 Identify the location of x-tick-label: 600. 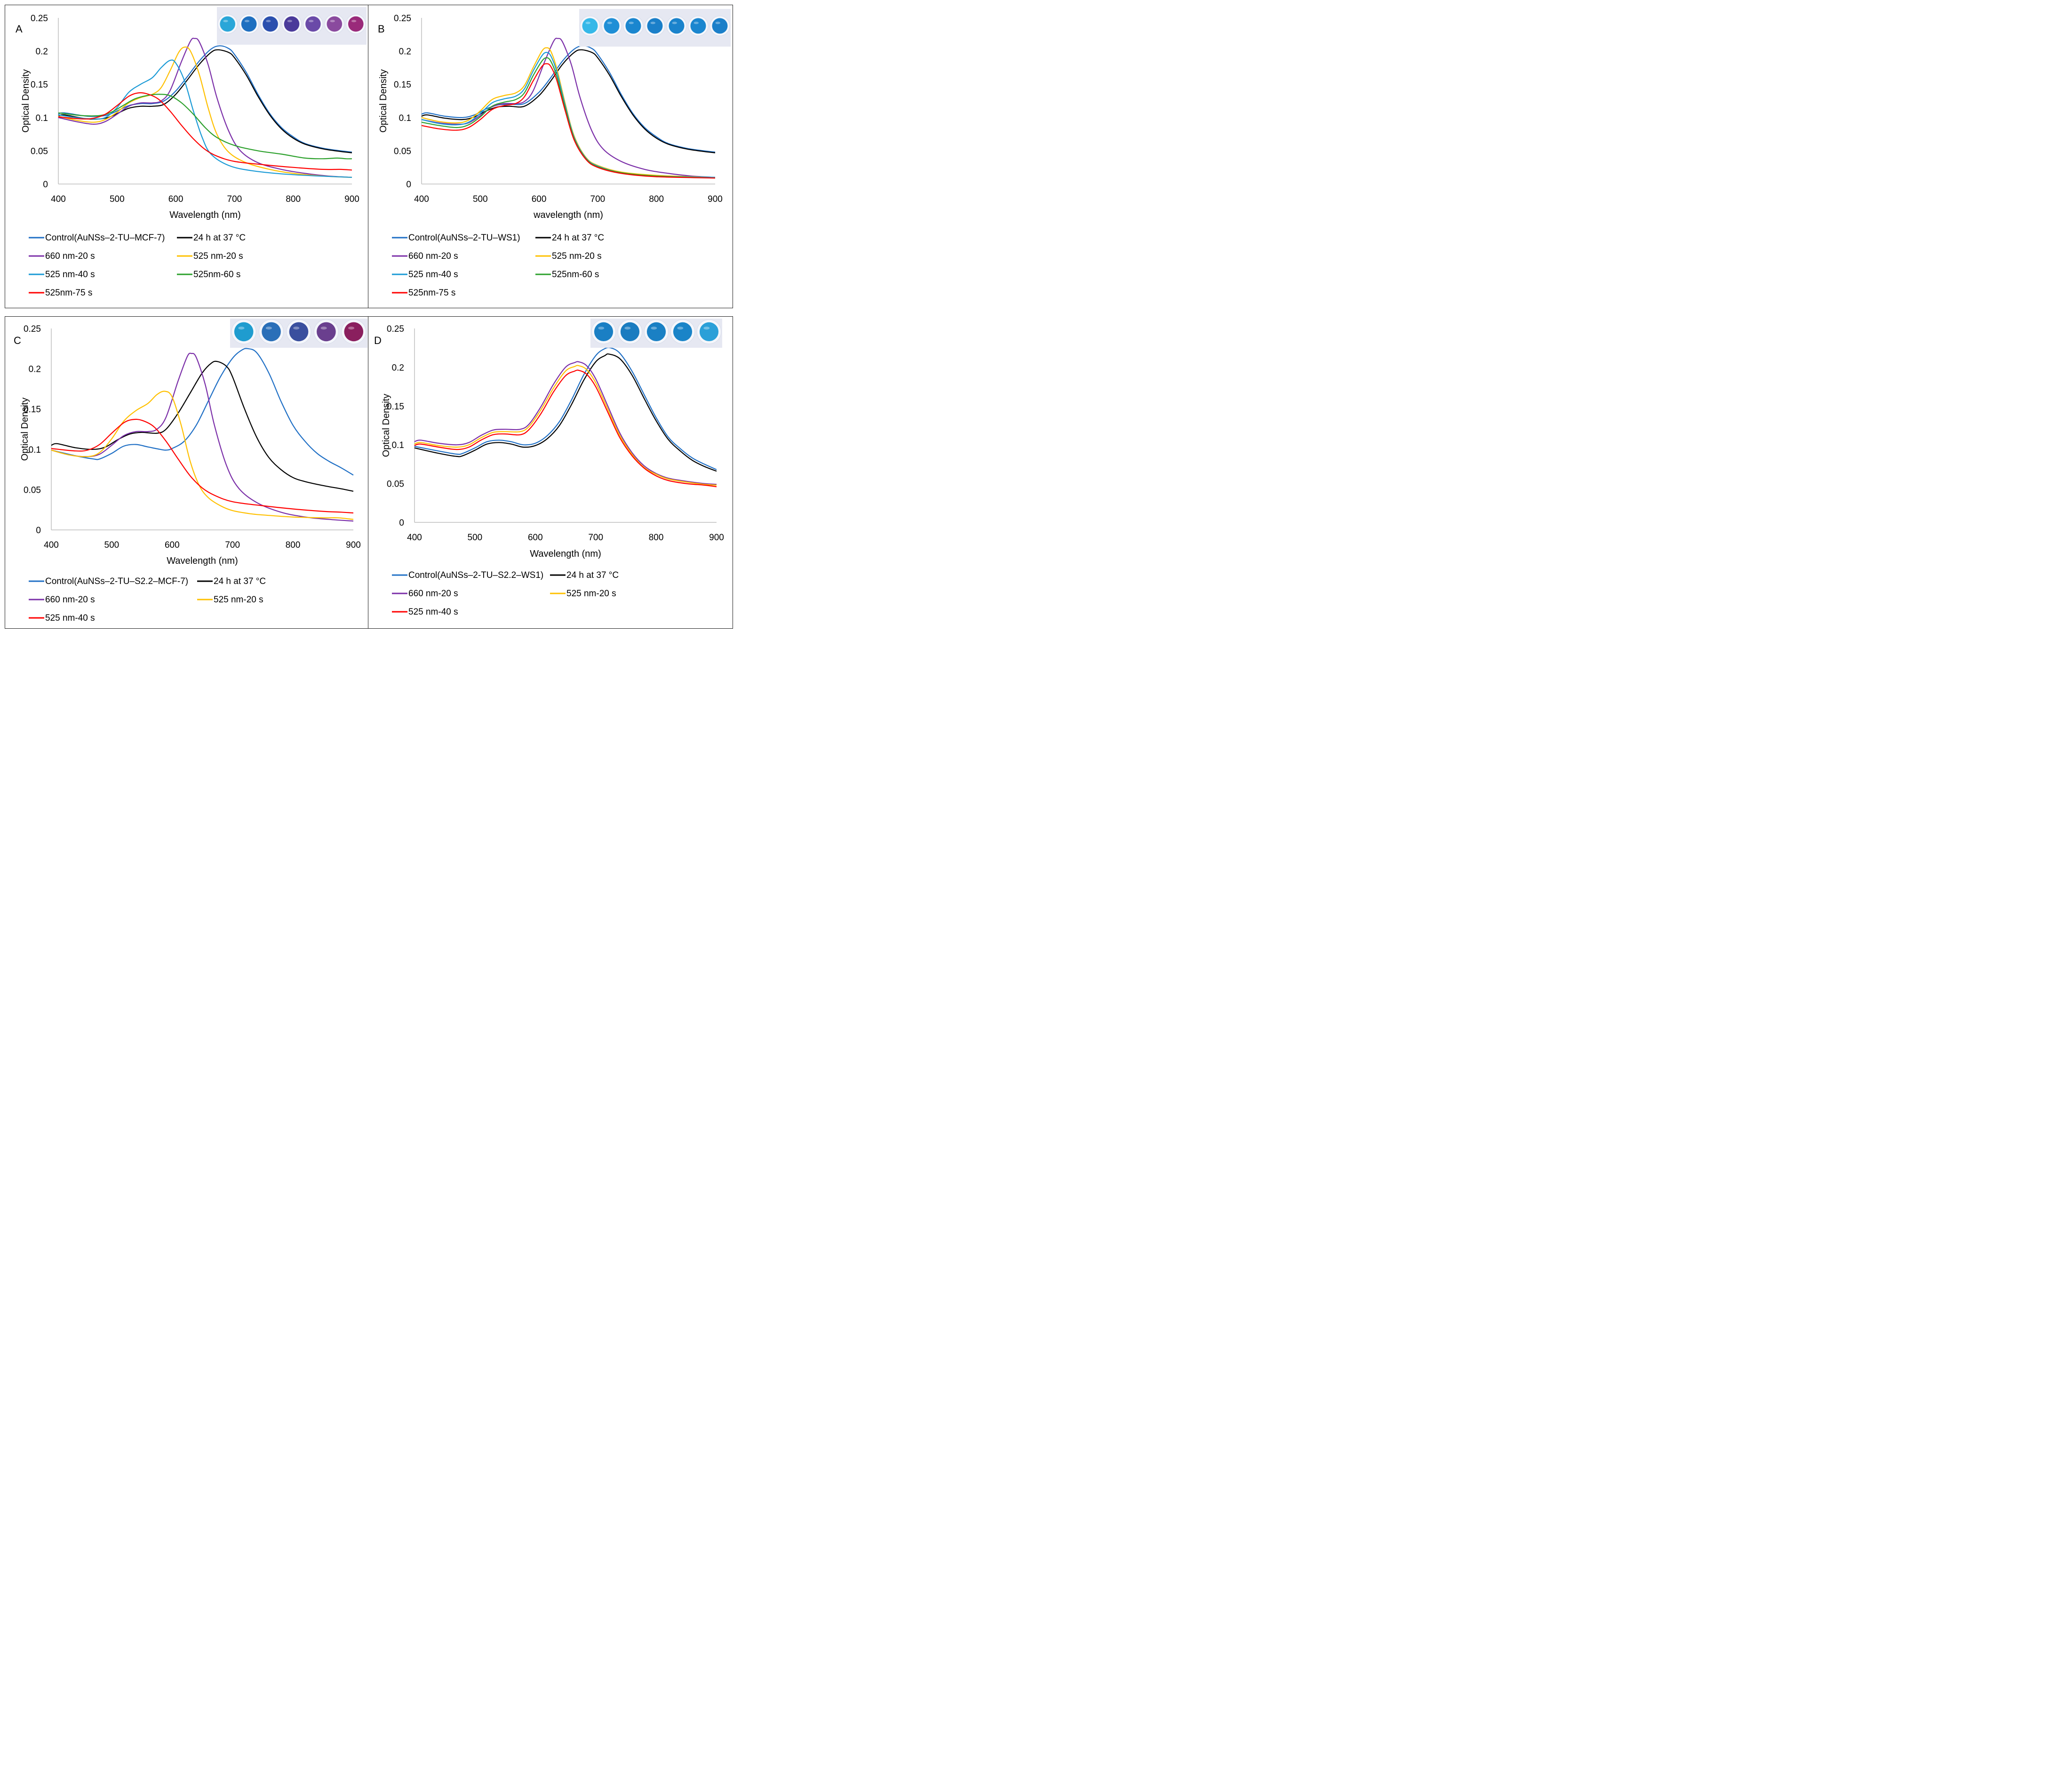
(539, 199).